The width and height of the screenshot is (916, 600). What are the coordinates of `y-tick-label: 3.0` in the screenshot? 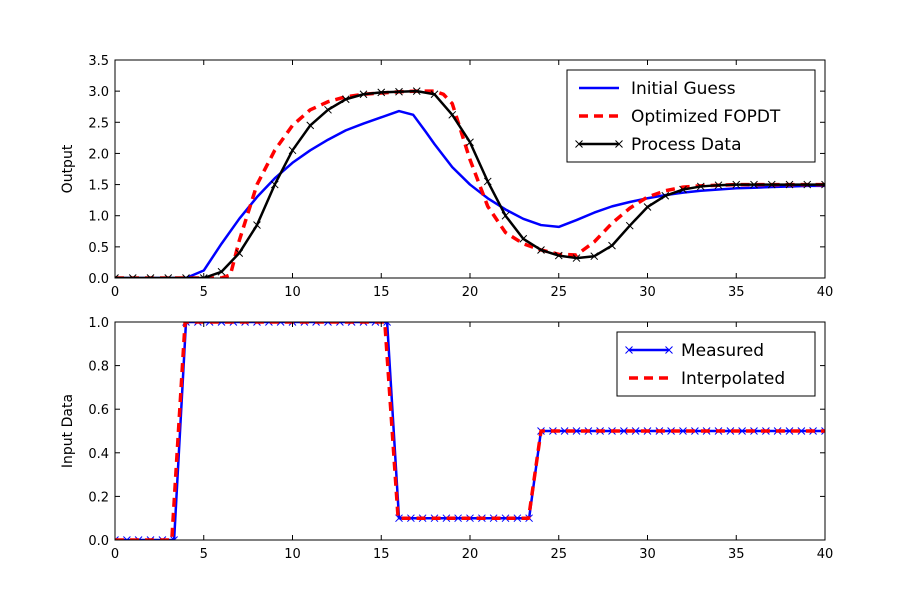 It's located at (98, 92).